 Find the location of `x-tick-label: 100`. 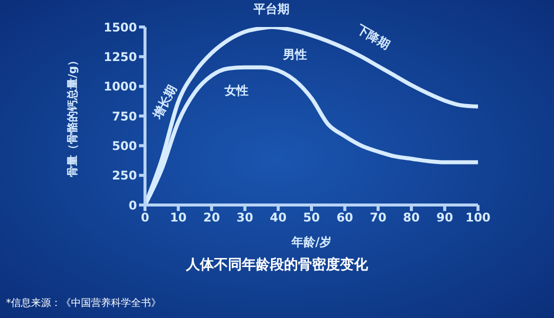

x-tick-label: 100 is located at coordinates (478, 217).